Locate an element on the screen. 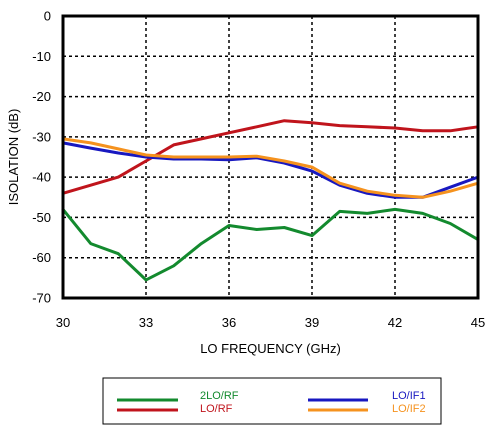  legend-label-lo-if1: LO/IF1 is located at coordinates (409, 396).